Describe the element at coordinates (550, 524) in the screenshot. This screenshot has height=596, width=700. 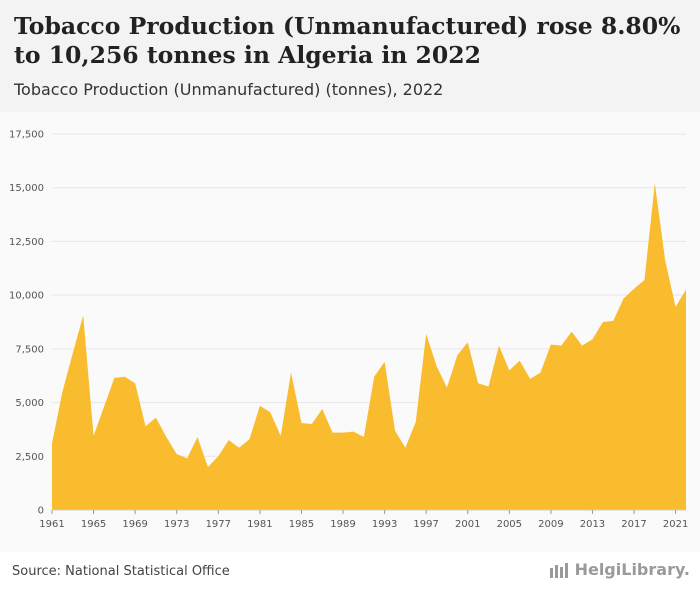
I see `x-tick-label: 2009` at that location.